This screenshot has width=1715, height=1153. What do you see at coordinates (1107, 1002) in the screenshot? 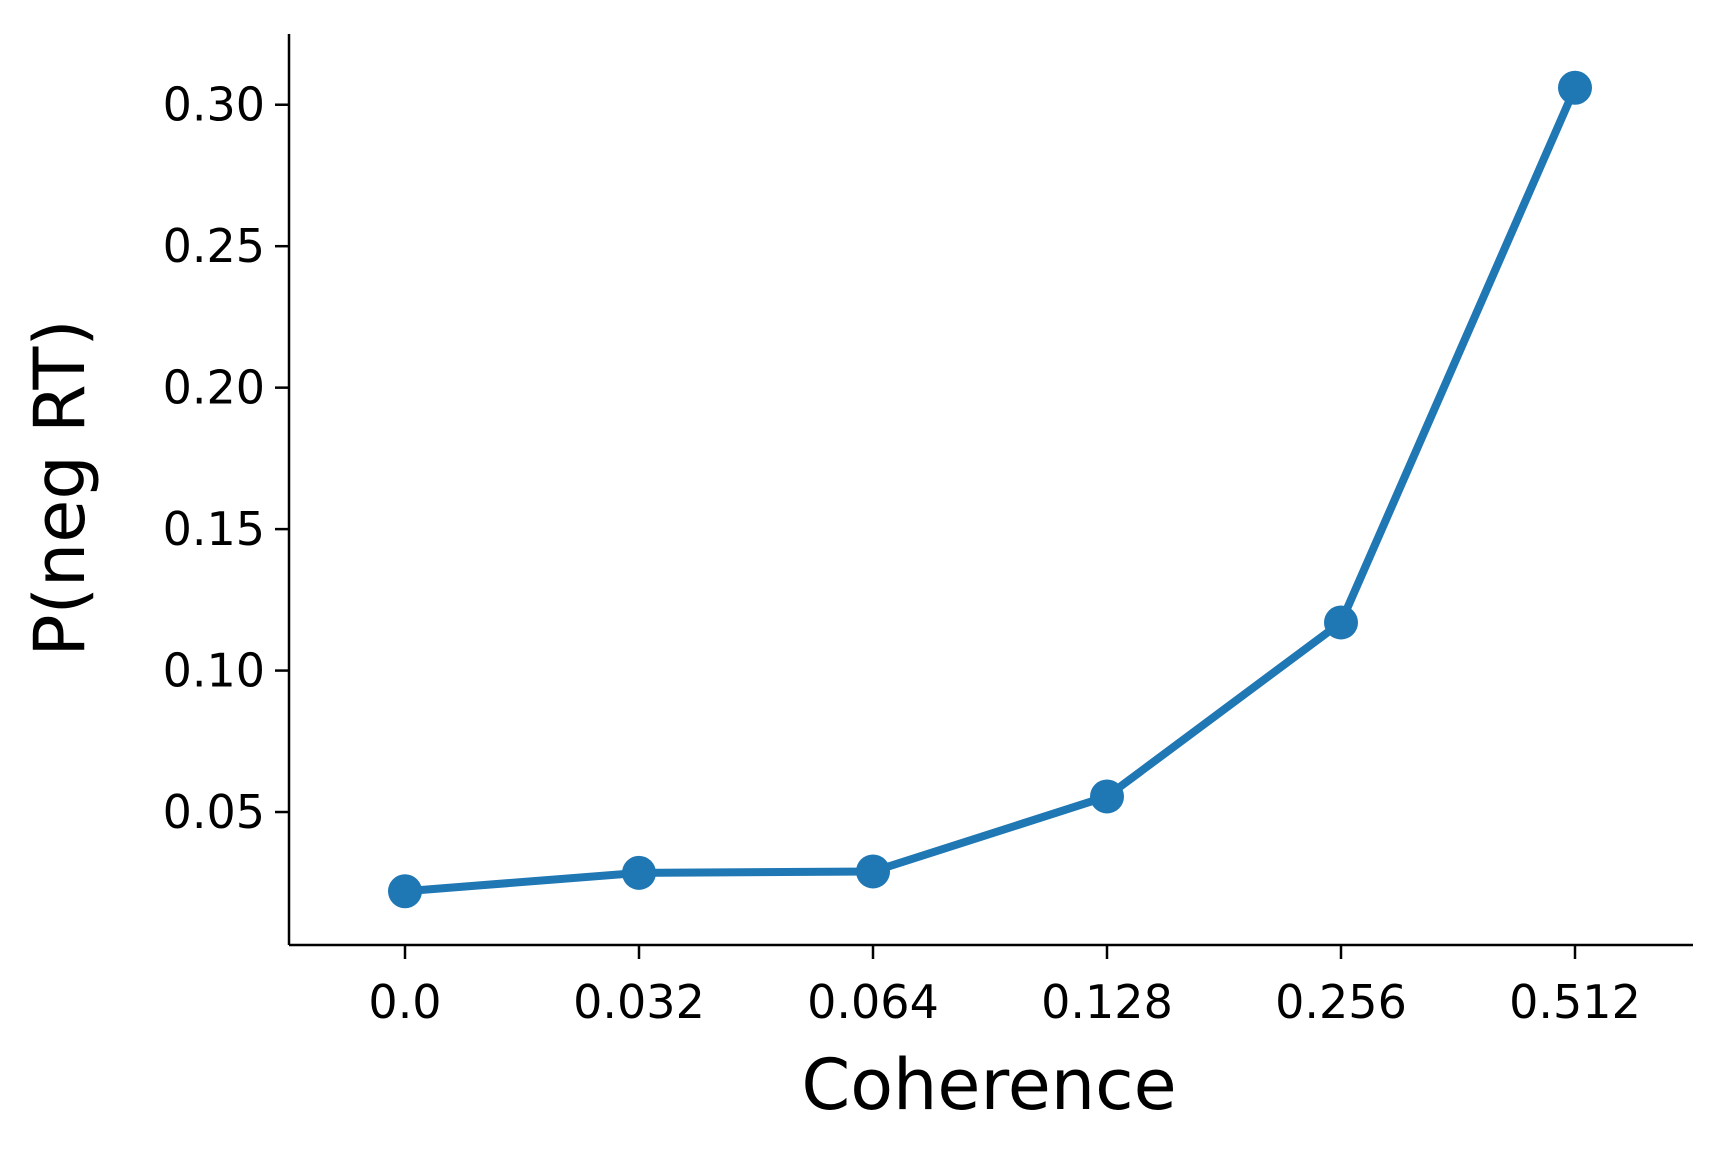
I see `x-tick-label: 0.128` at bounding box center [1107, 1002].